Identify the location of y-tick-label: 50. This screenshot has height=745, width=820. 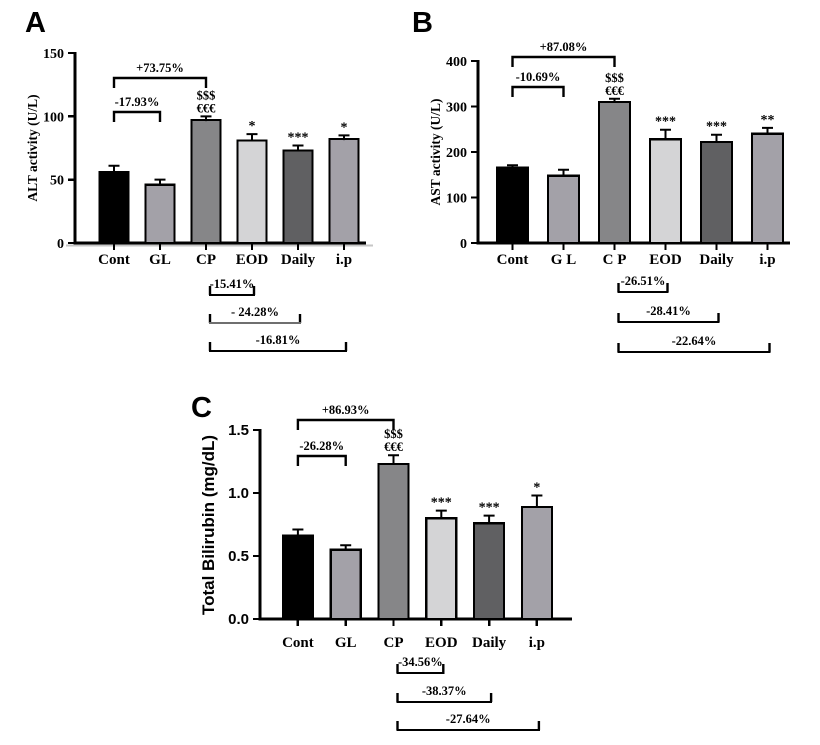
(57, 181).